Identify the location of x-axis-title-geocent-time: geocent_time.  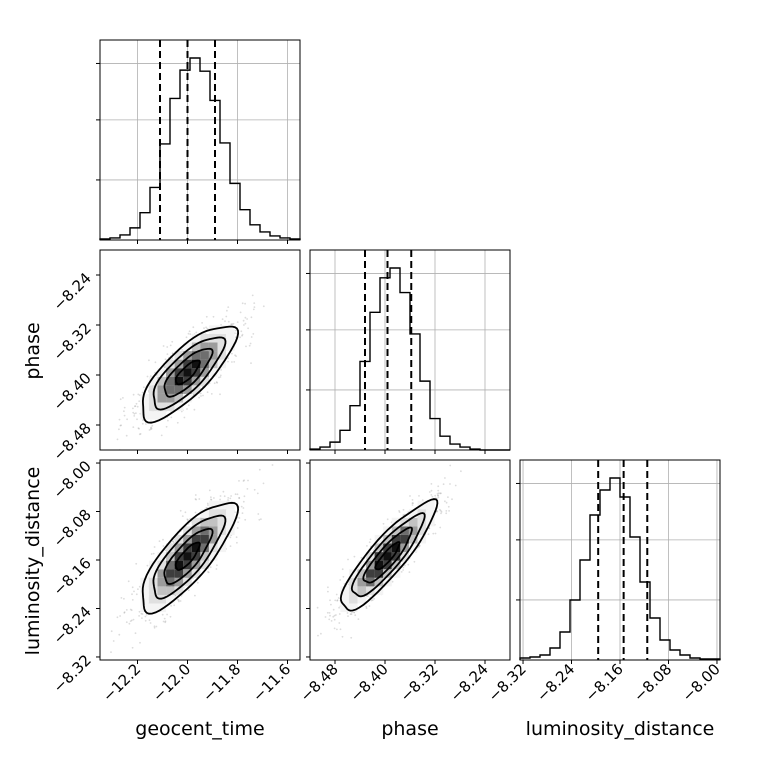
(199, 729).